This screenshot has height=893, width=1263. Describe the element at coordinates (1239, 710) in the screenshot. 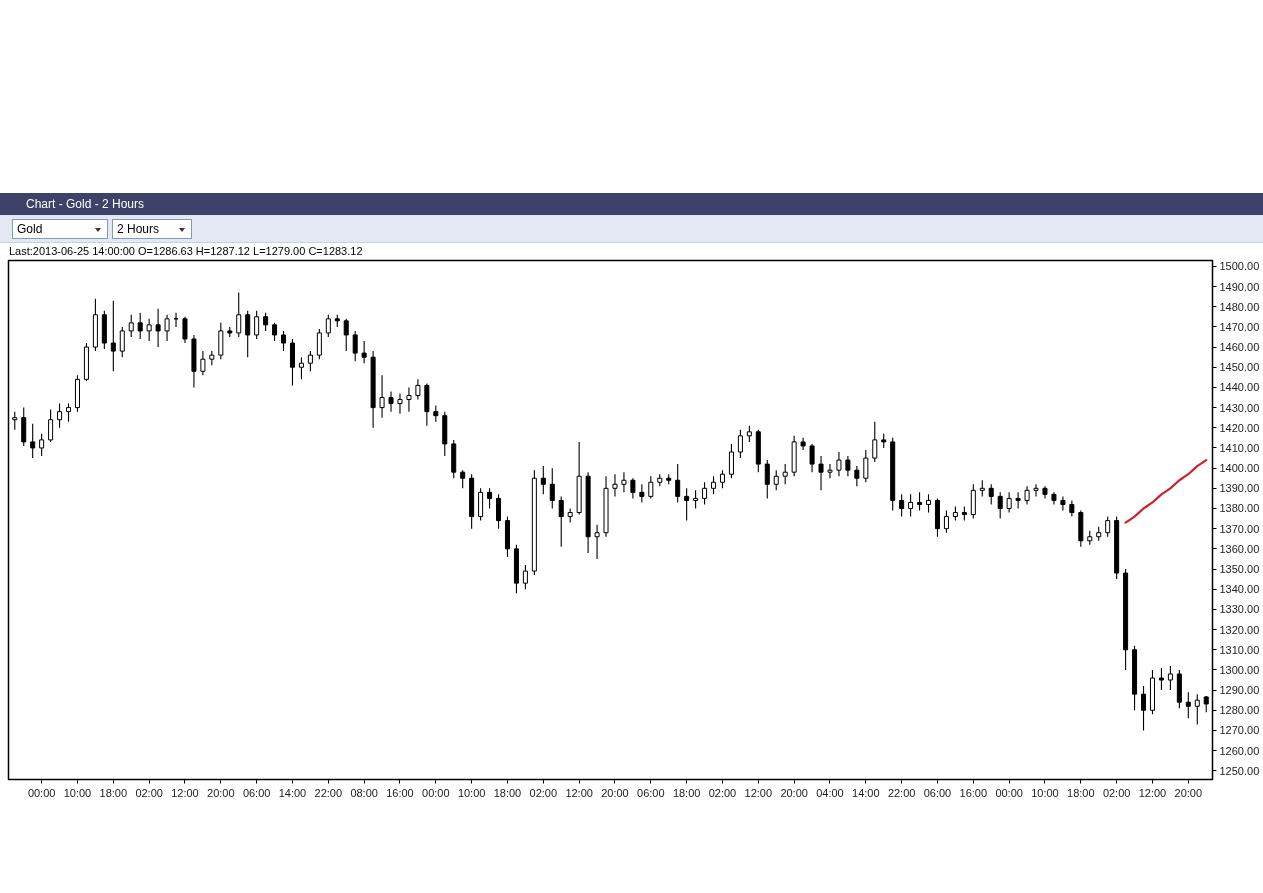

I see `y-tick-label: 1280.00` at that location.